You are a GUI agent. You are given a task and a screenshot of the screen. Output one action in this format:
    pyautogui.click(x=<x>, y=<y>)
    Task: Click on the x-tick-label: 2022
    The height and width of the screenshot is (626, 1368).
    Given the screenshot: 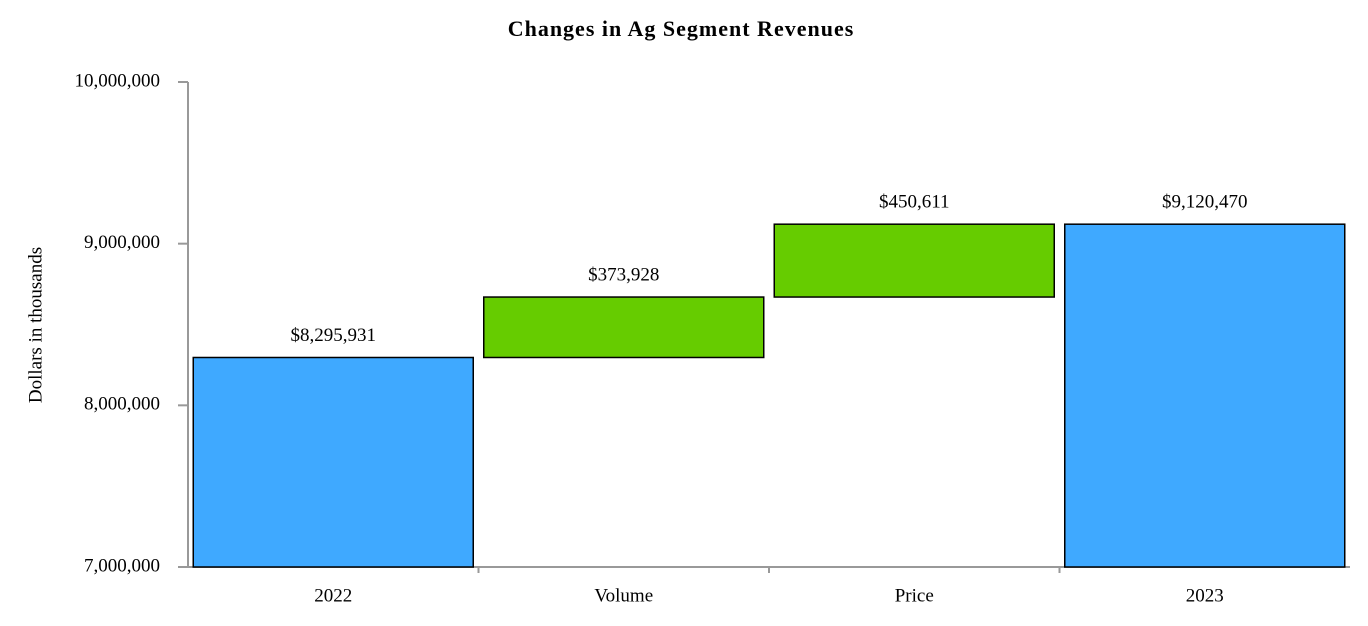 What is the action you would take?
    pyautogui.click(x=333, y=595)
    